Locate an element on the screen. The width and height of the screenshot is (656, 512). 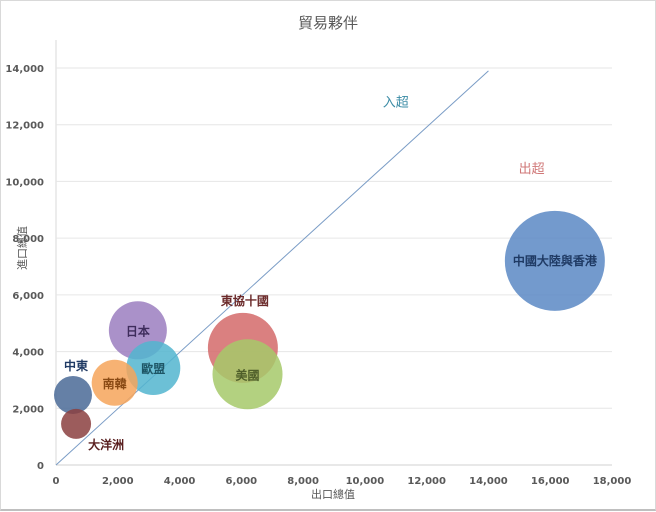
bubble-label: 日本 is located at coordinates (138, 330).